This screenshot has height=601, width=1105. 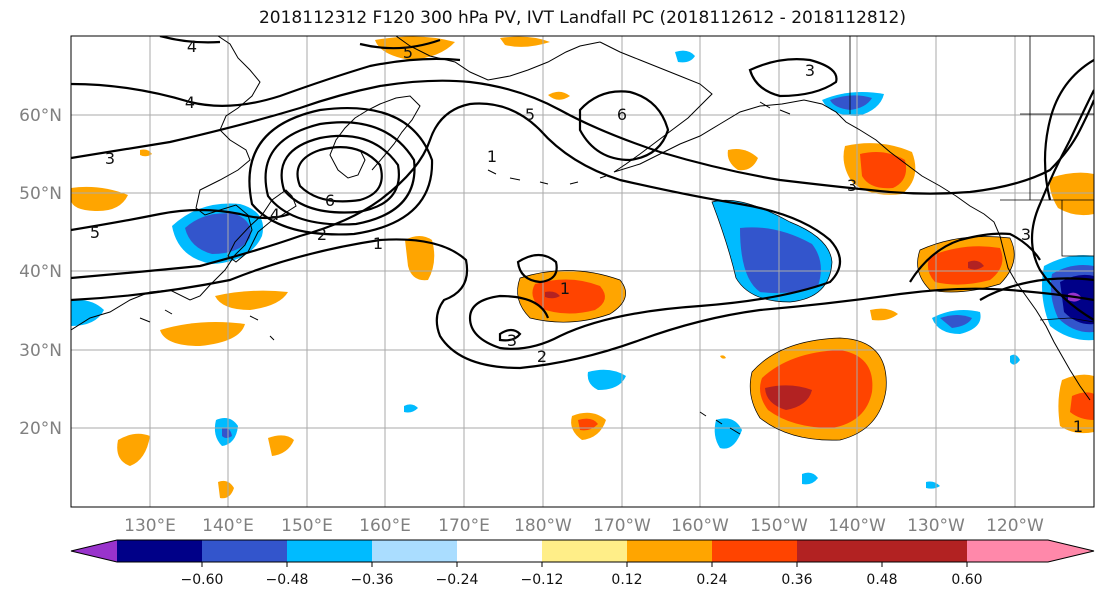 I want to click on lon-label: 150°W, so click(x=779, y=526).